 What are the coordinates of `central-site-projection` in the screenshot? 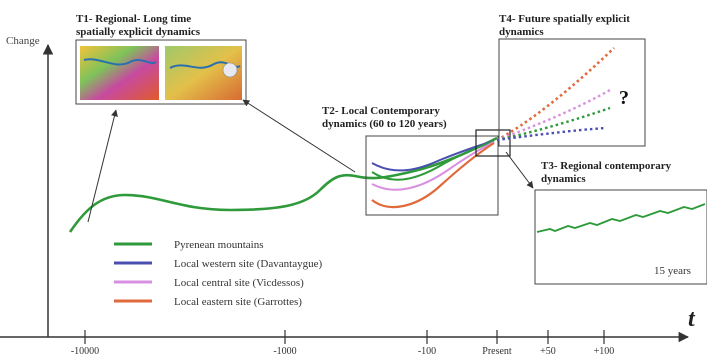 It's located at (553, 115).